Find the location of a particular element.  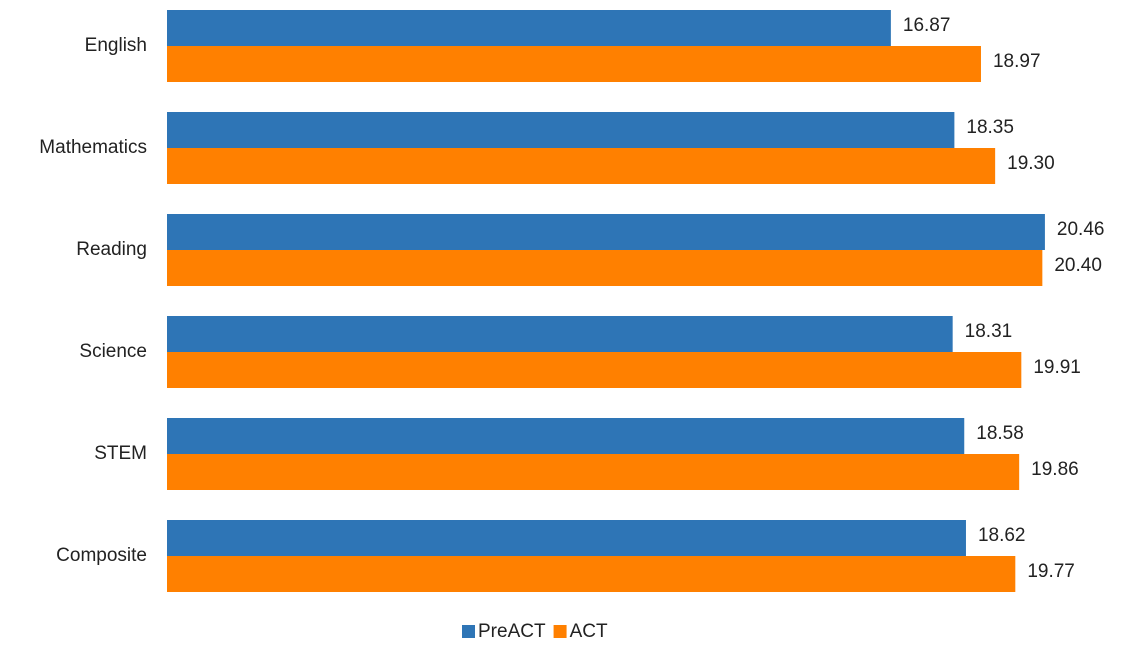

y-tick-label: Composite is located at coordinates (101, 555).